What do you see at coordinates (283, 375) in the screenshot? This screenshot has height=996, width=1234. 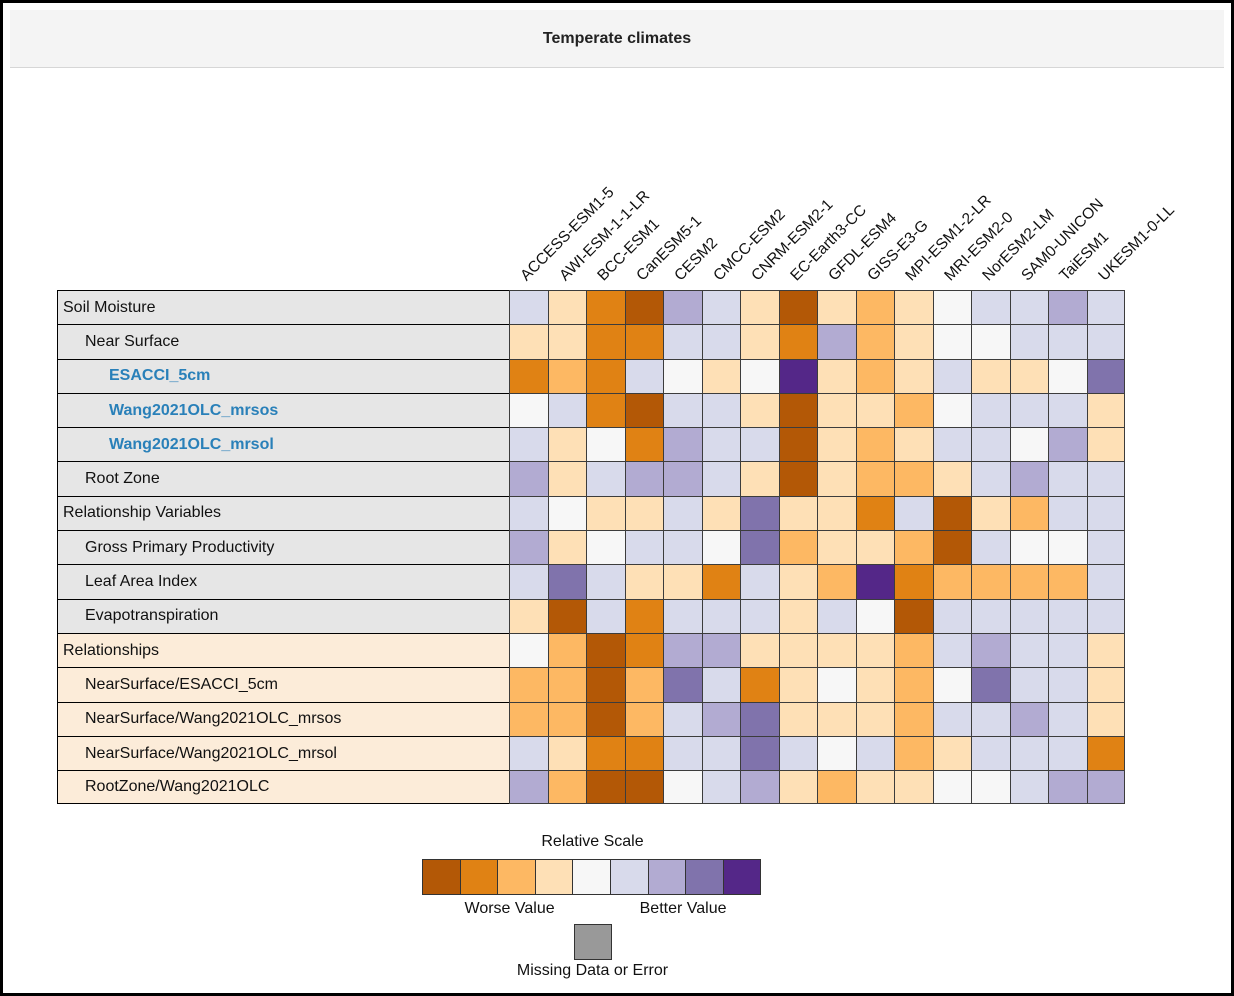 I see `row-label-link: ESACCI_5cm` at bounding box center [283, 375].